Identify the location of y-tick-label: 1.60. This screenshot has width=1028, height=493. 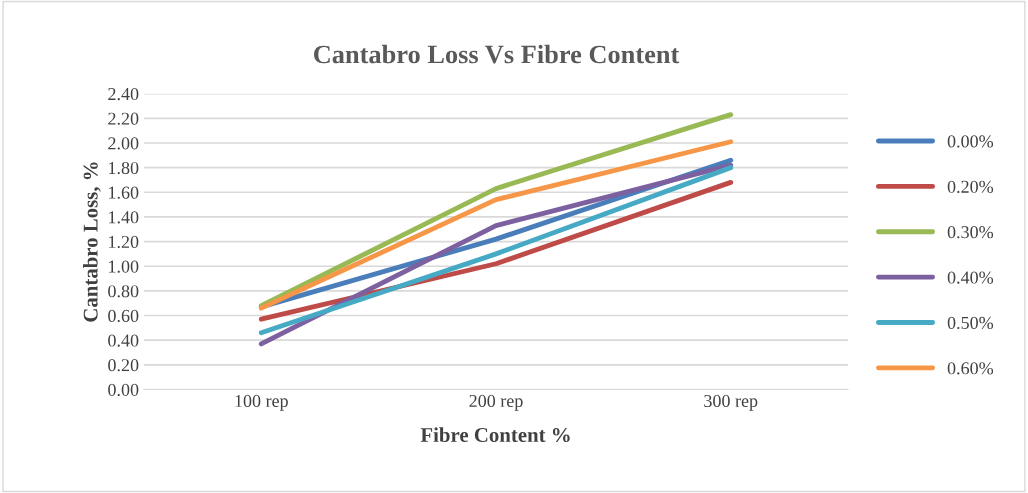
(124, 192).